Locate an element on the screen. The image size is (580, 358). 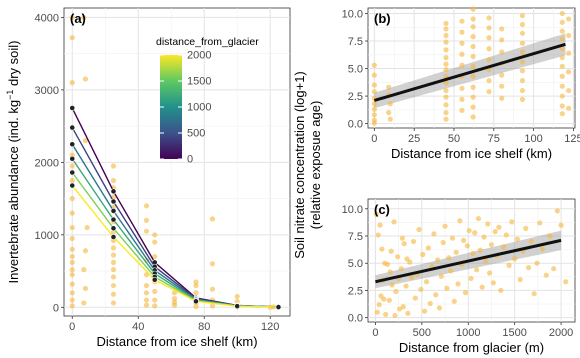
x-tick-label: 125 is located at coordinates (572, 139).